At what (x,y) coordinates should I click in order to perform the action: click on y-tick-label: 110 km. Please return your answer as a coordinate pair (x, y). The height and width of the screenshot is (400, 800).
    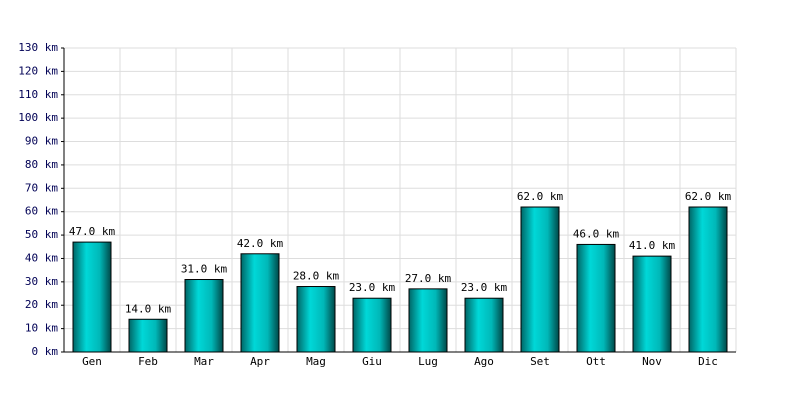
    Looking at the image, I should click on (38, 94).